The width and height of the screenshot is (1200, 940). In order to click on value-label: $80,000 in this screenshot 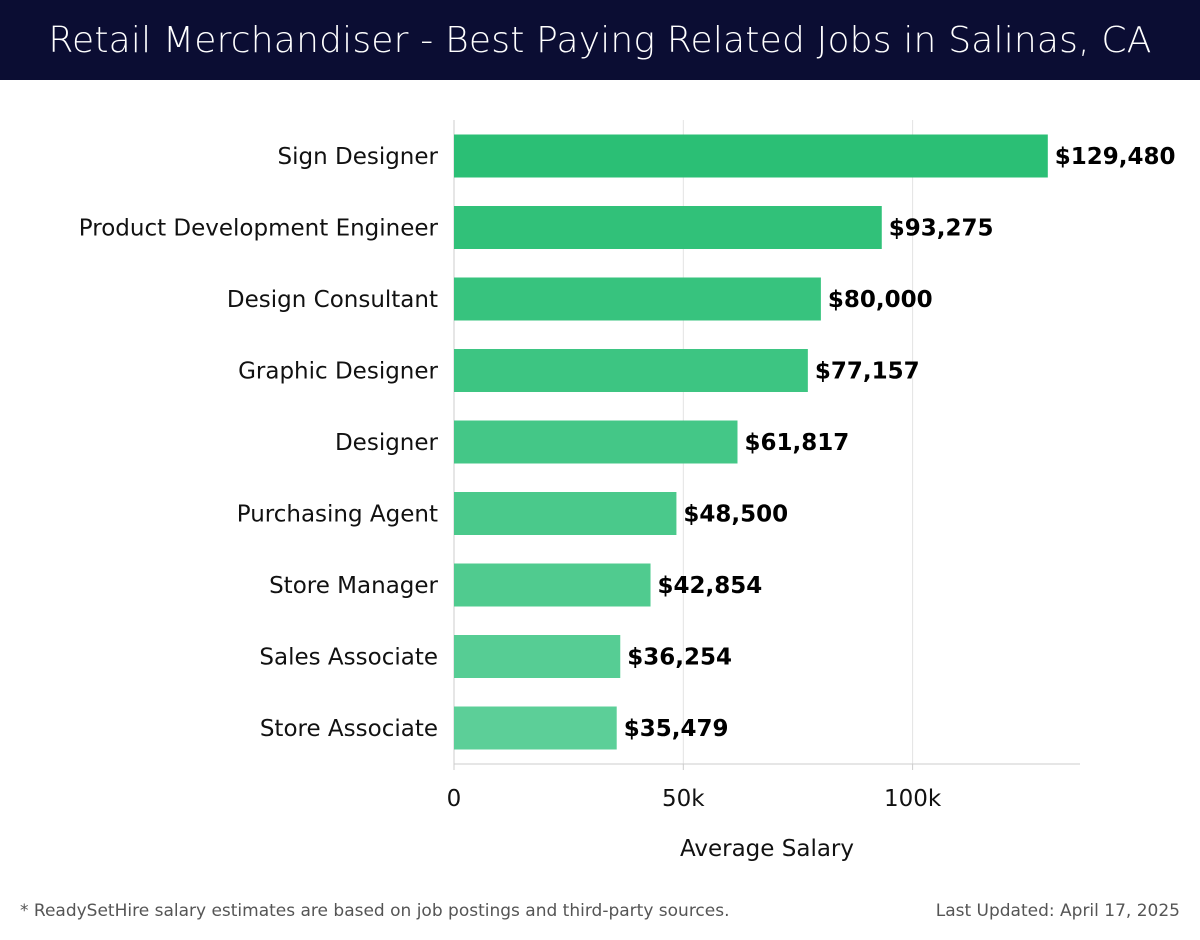, I will do `click(880, 300)`.